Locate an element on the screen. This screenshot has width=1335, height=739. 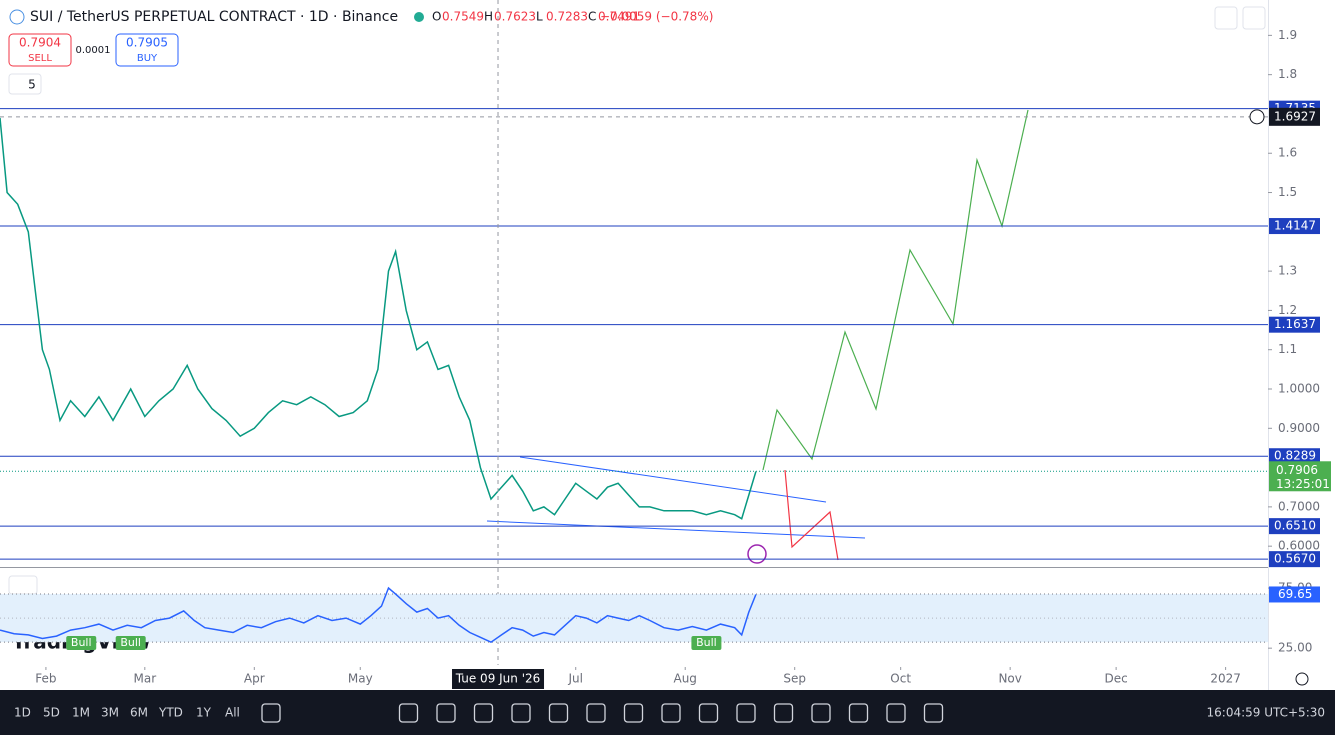
buy-button is located at coordinates (147, 50).